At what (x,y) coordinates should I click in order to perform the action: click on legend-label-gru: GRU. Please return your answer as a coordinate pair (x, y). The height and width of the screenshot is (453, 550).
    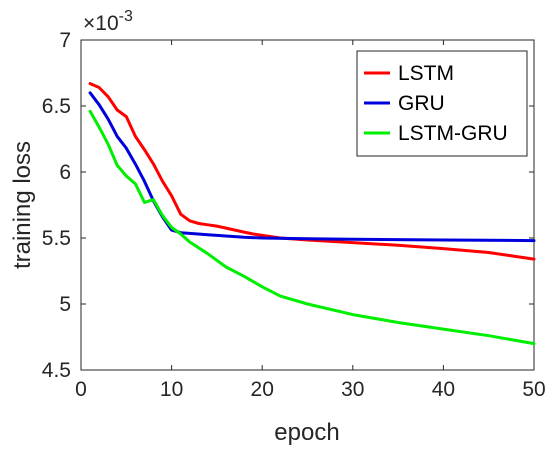
    Looking at the image, I should click on (421, 103).